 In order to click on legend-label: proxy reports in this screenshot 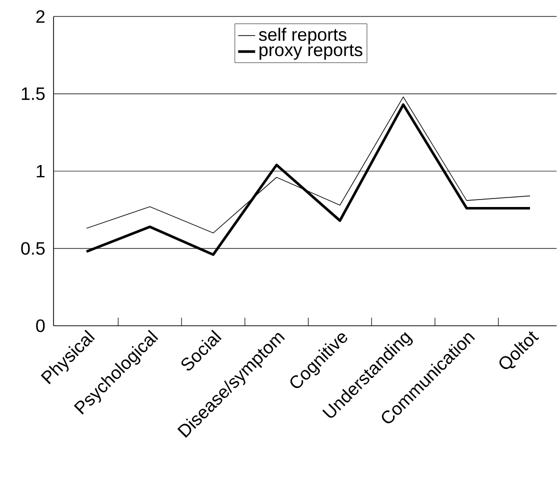, I will do `click(311, 52)`.